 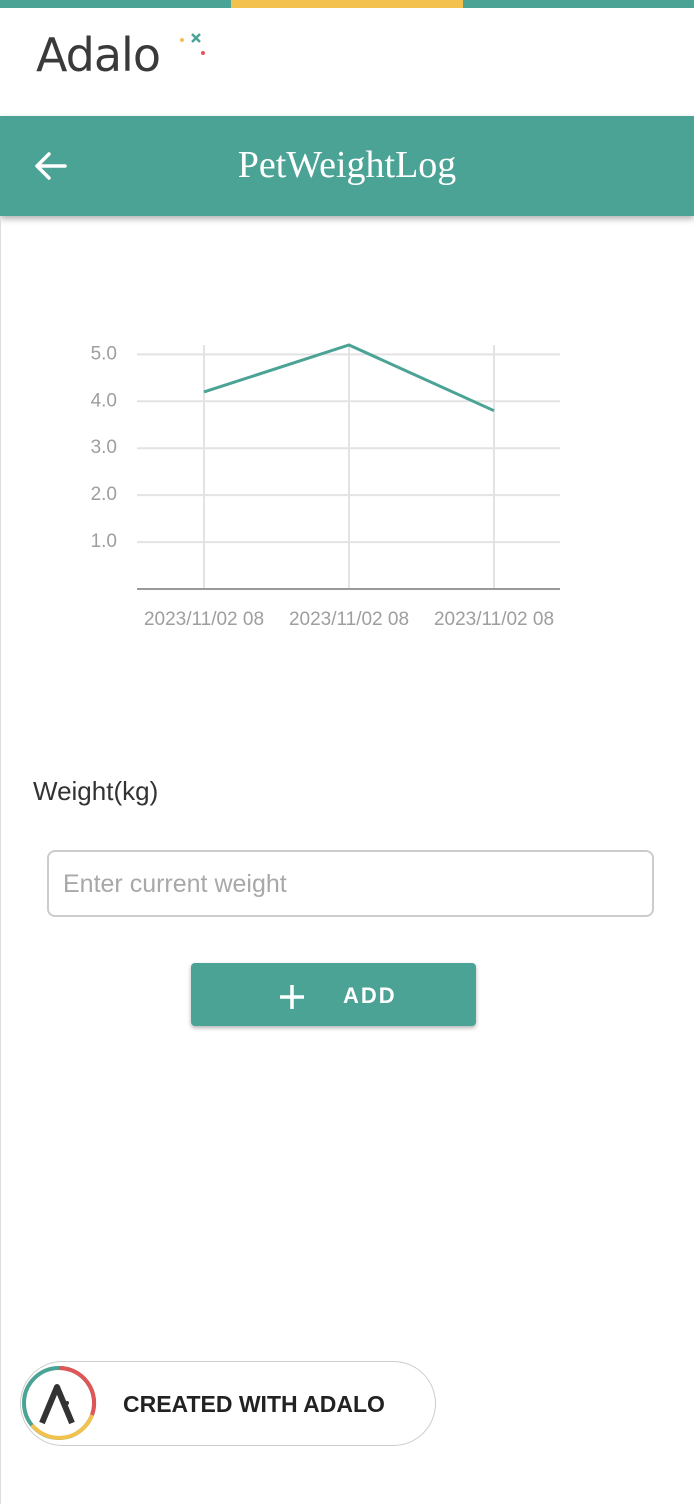 I want to click on header, so click(x=347, y=62).